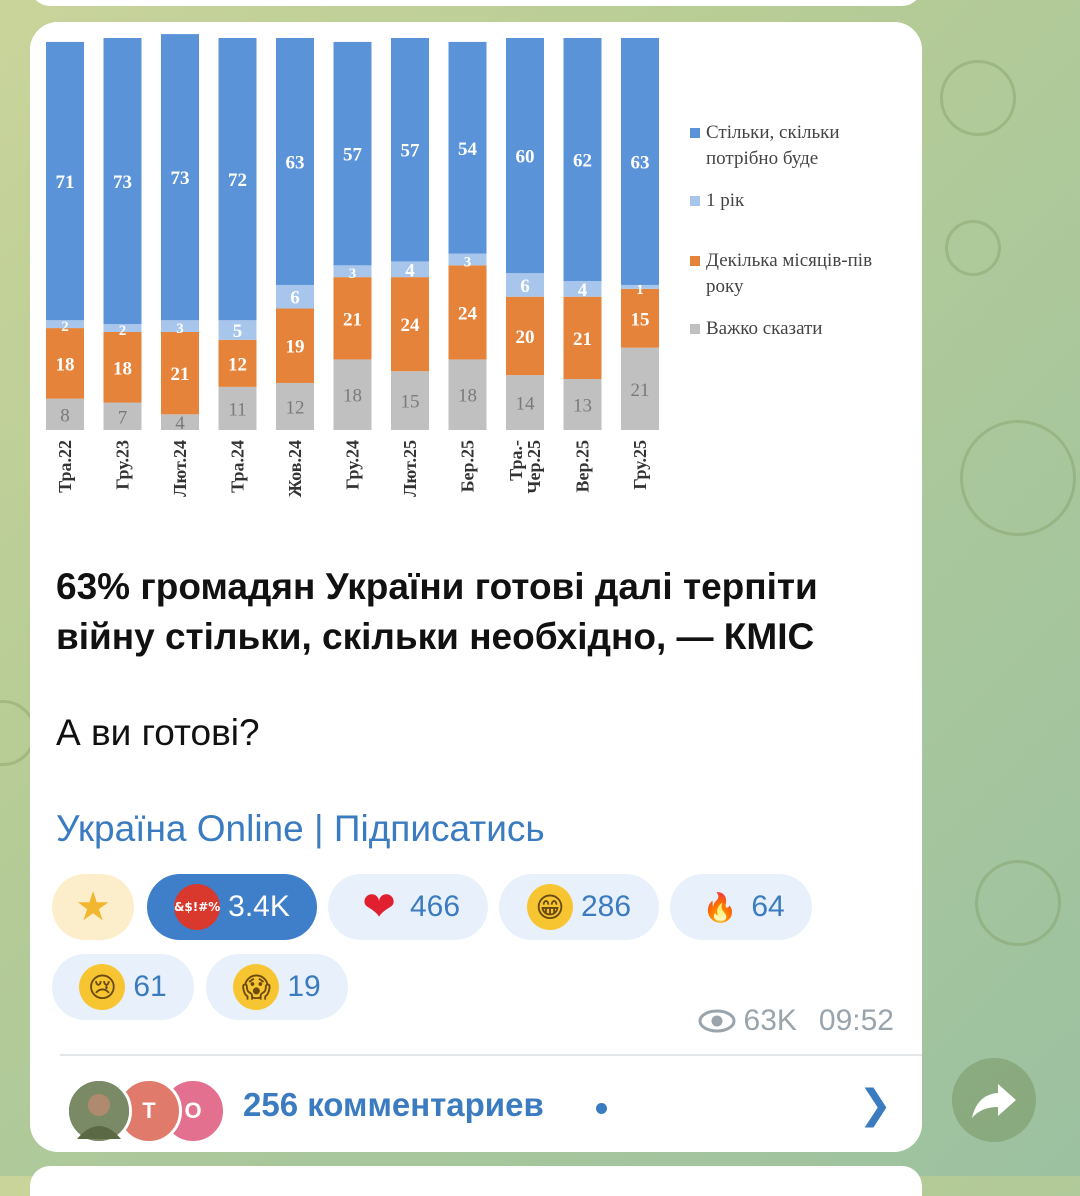 The height and width of the screenshot is (1196, 1080). What do you see at coordinates (491, 1055) in the screenshot?
I see `comments-divider` at bounding box center [491, 1055].